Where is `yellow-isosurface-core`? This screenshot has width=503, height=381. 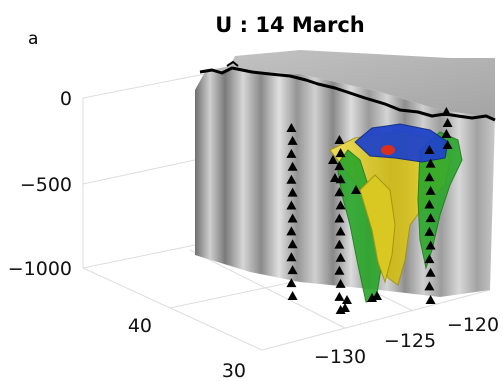 yellow-isosurface-core is located at coordinates (377, 229).